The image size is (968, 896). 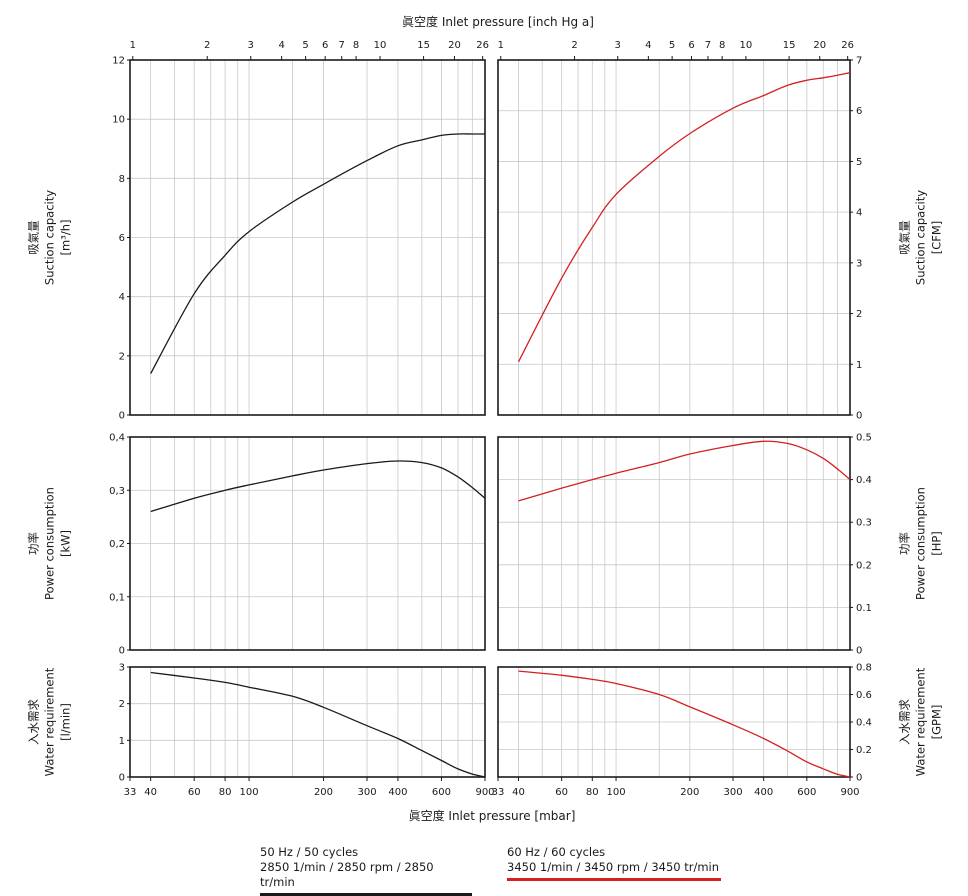 What do you see at coordinates (34, 543) in the screenshot?
I see `left-label-power: 功率` at bounding box center [34, 543].